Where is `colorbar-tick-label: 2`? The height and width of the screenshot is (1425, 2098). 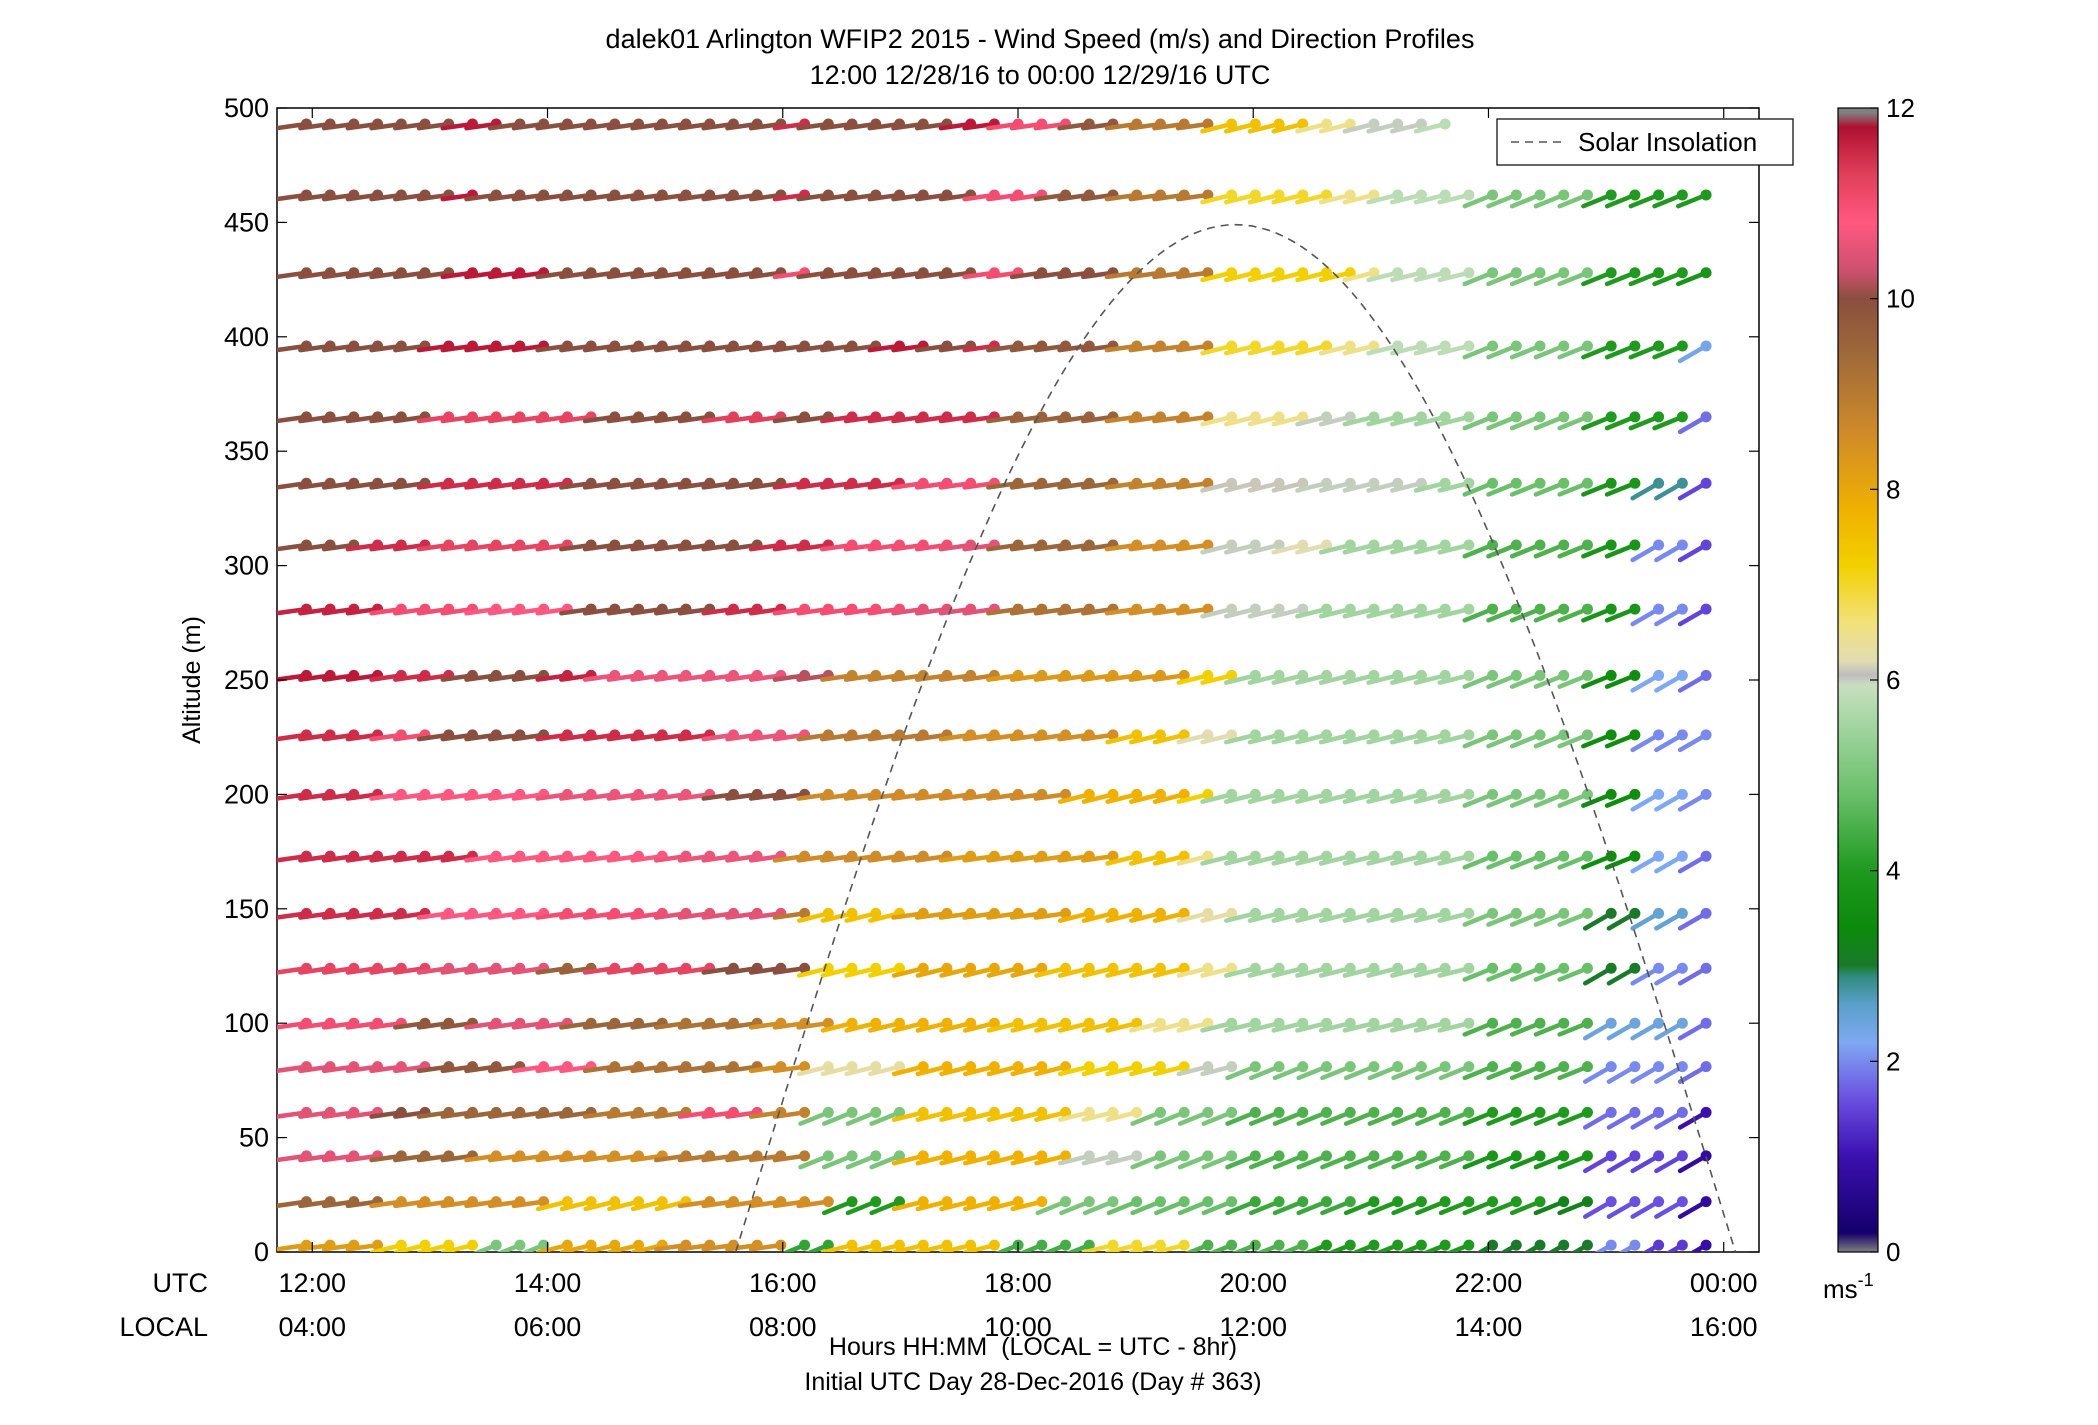 colorbar-tick-label: 2 is located at coordinates (1893, 1061).